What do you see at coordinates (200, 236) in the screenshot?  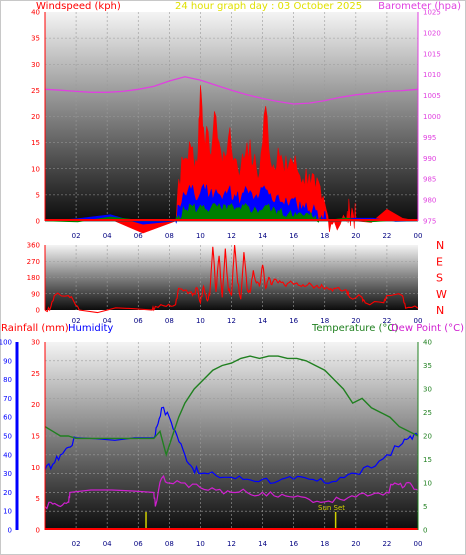 I see `0-x-tick: 10` at bounding box center [200, 236].